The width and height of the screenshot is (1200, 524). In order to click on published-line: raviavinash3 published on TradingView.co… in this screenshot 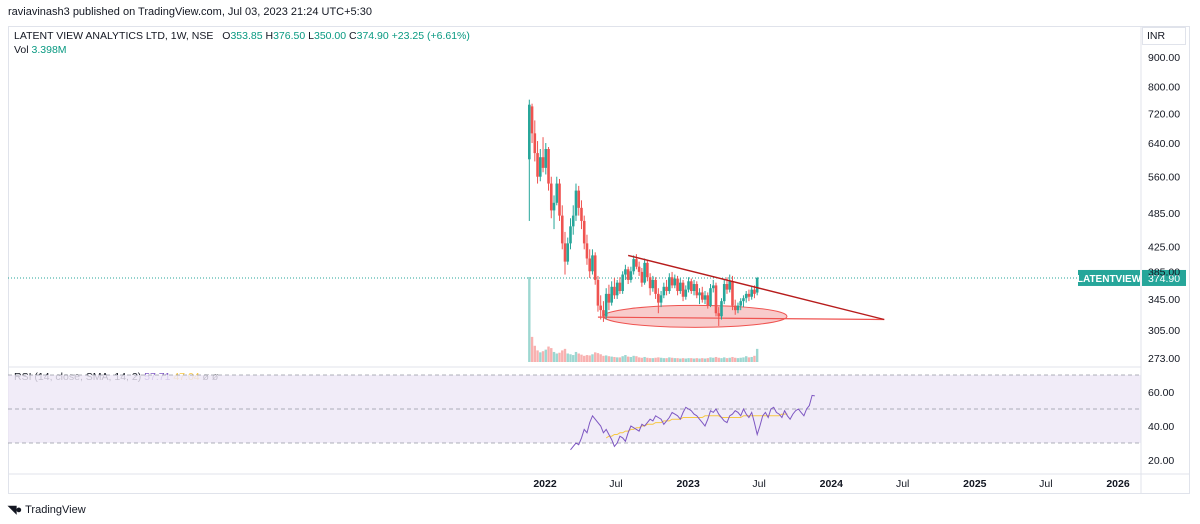, I will do `click(190, 12)`.